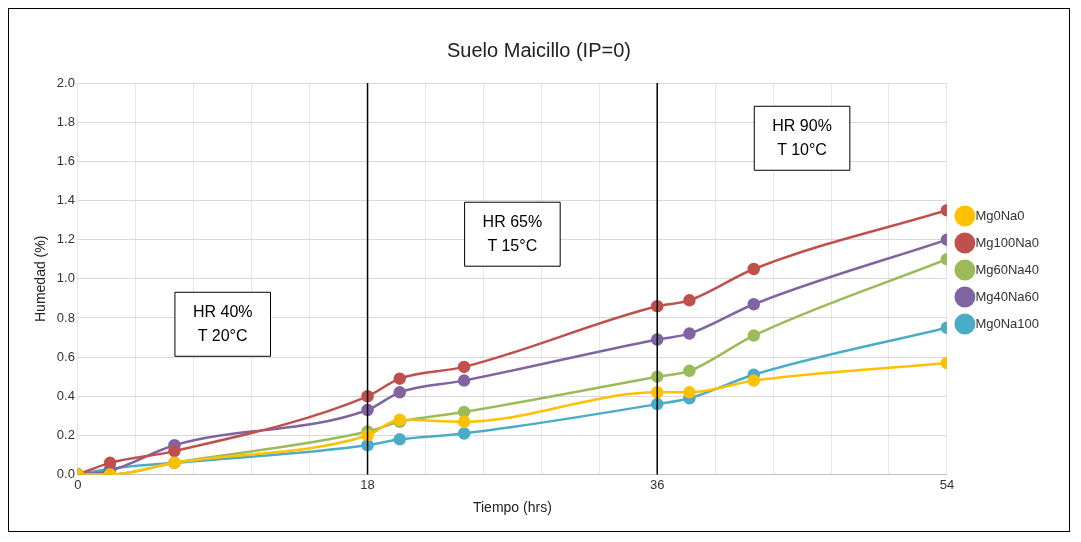 Image resolution: width=1081 pixels, height=542 pixels. What do you see at coordinates (367, 484) in the screenshot?
I see `x-tick-label: 18` at bounding box center [367, 484].